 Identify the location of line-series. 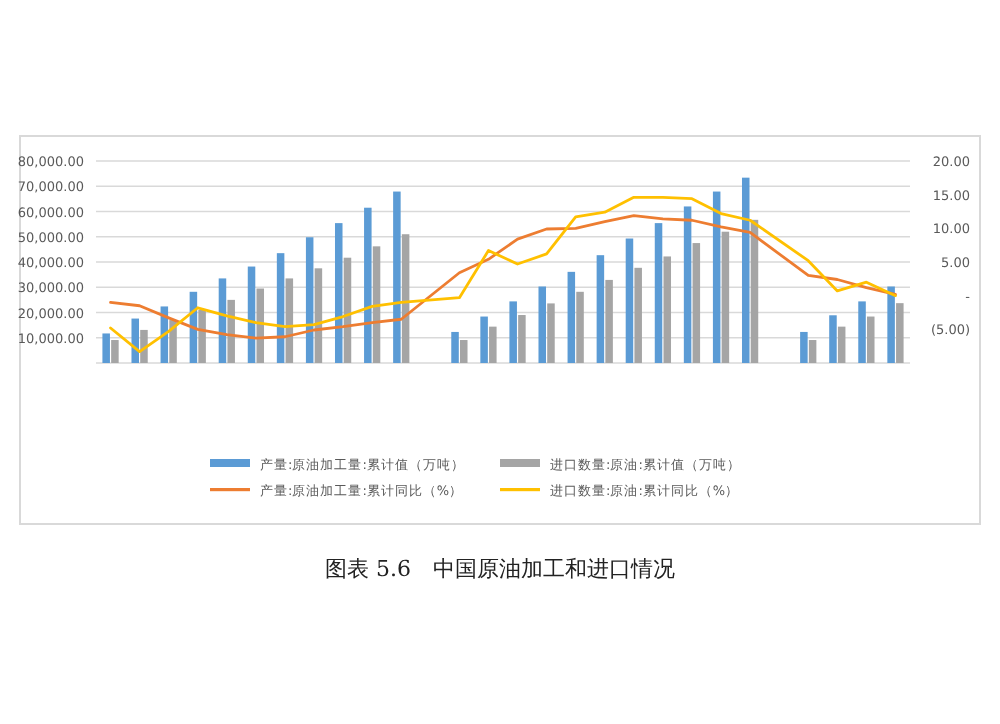
(503, 277).